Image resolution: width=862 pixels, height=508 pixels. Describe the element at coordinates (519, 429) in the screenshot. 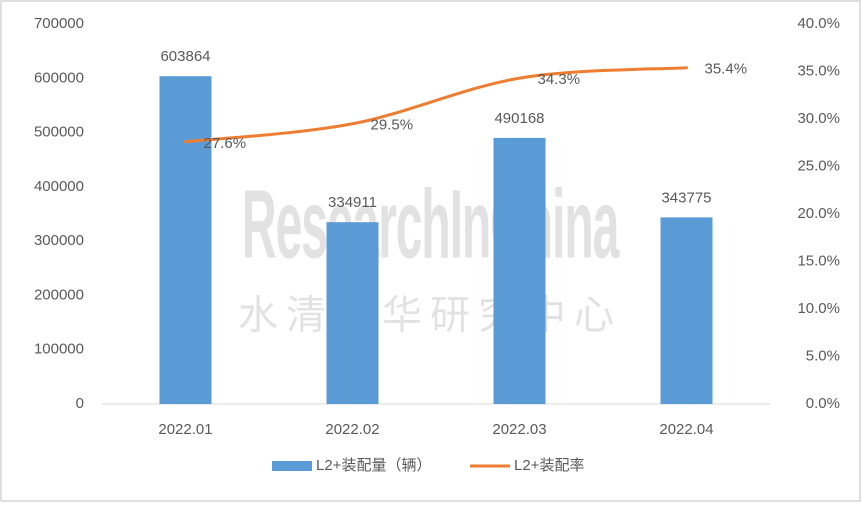

I see `x-tick-label: 2022.03` at that location.